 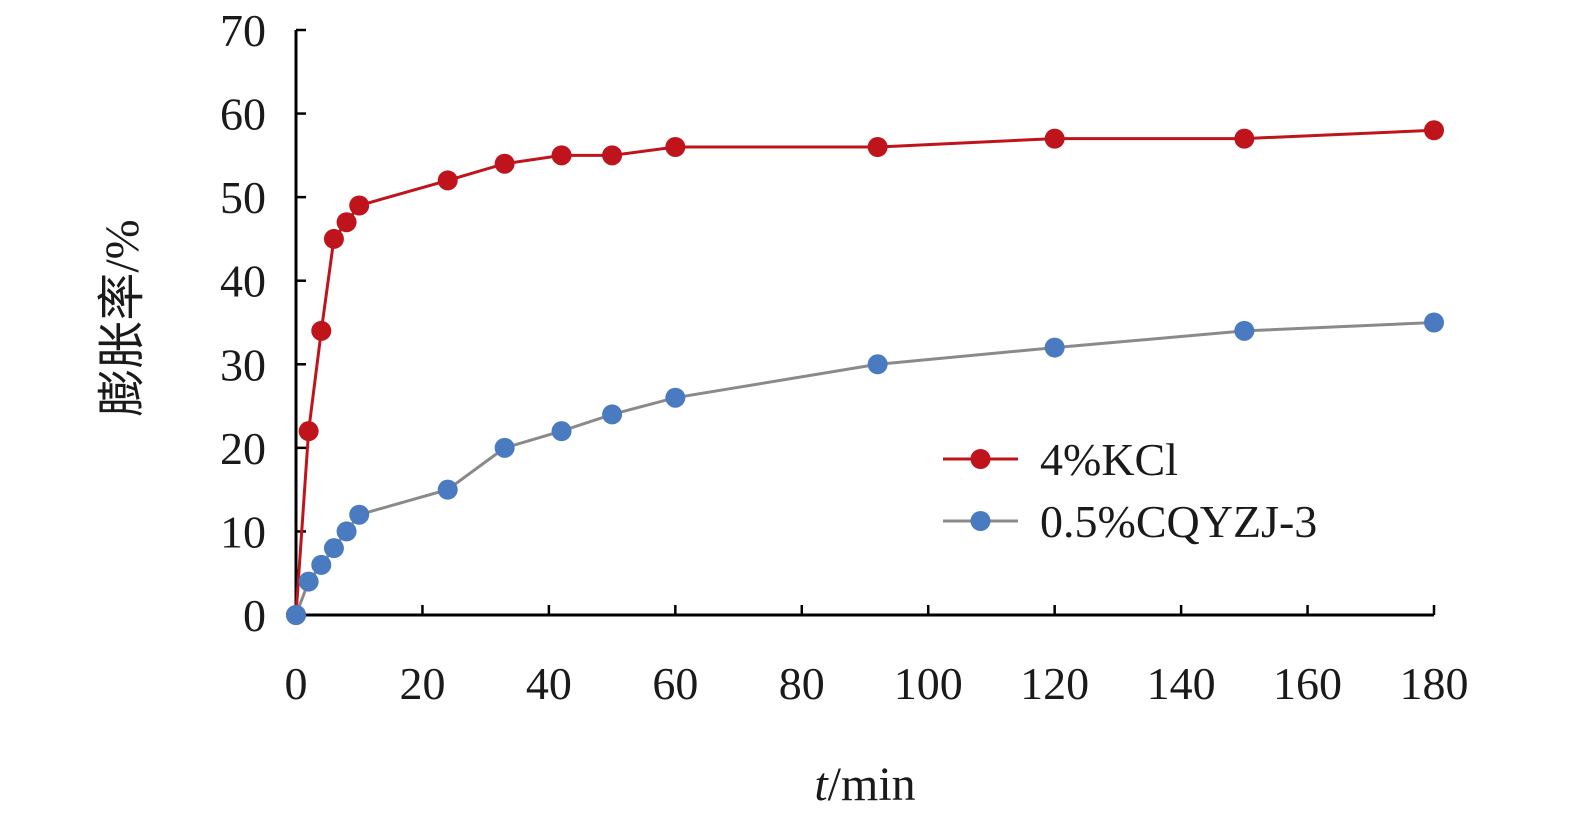 I want to click on legend-label: 4%KCl, so click(x=1109, y=459).